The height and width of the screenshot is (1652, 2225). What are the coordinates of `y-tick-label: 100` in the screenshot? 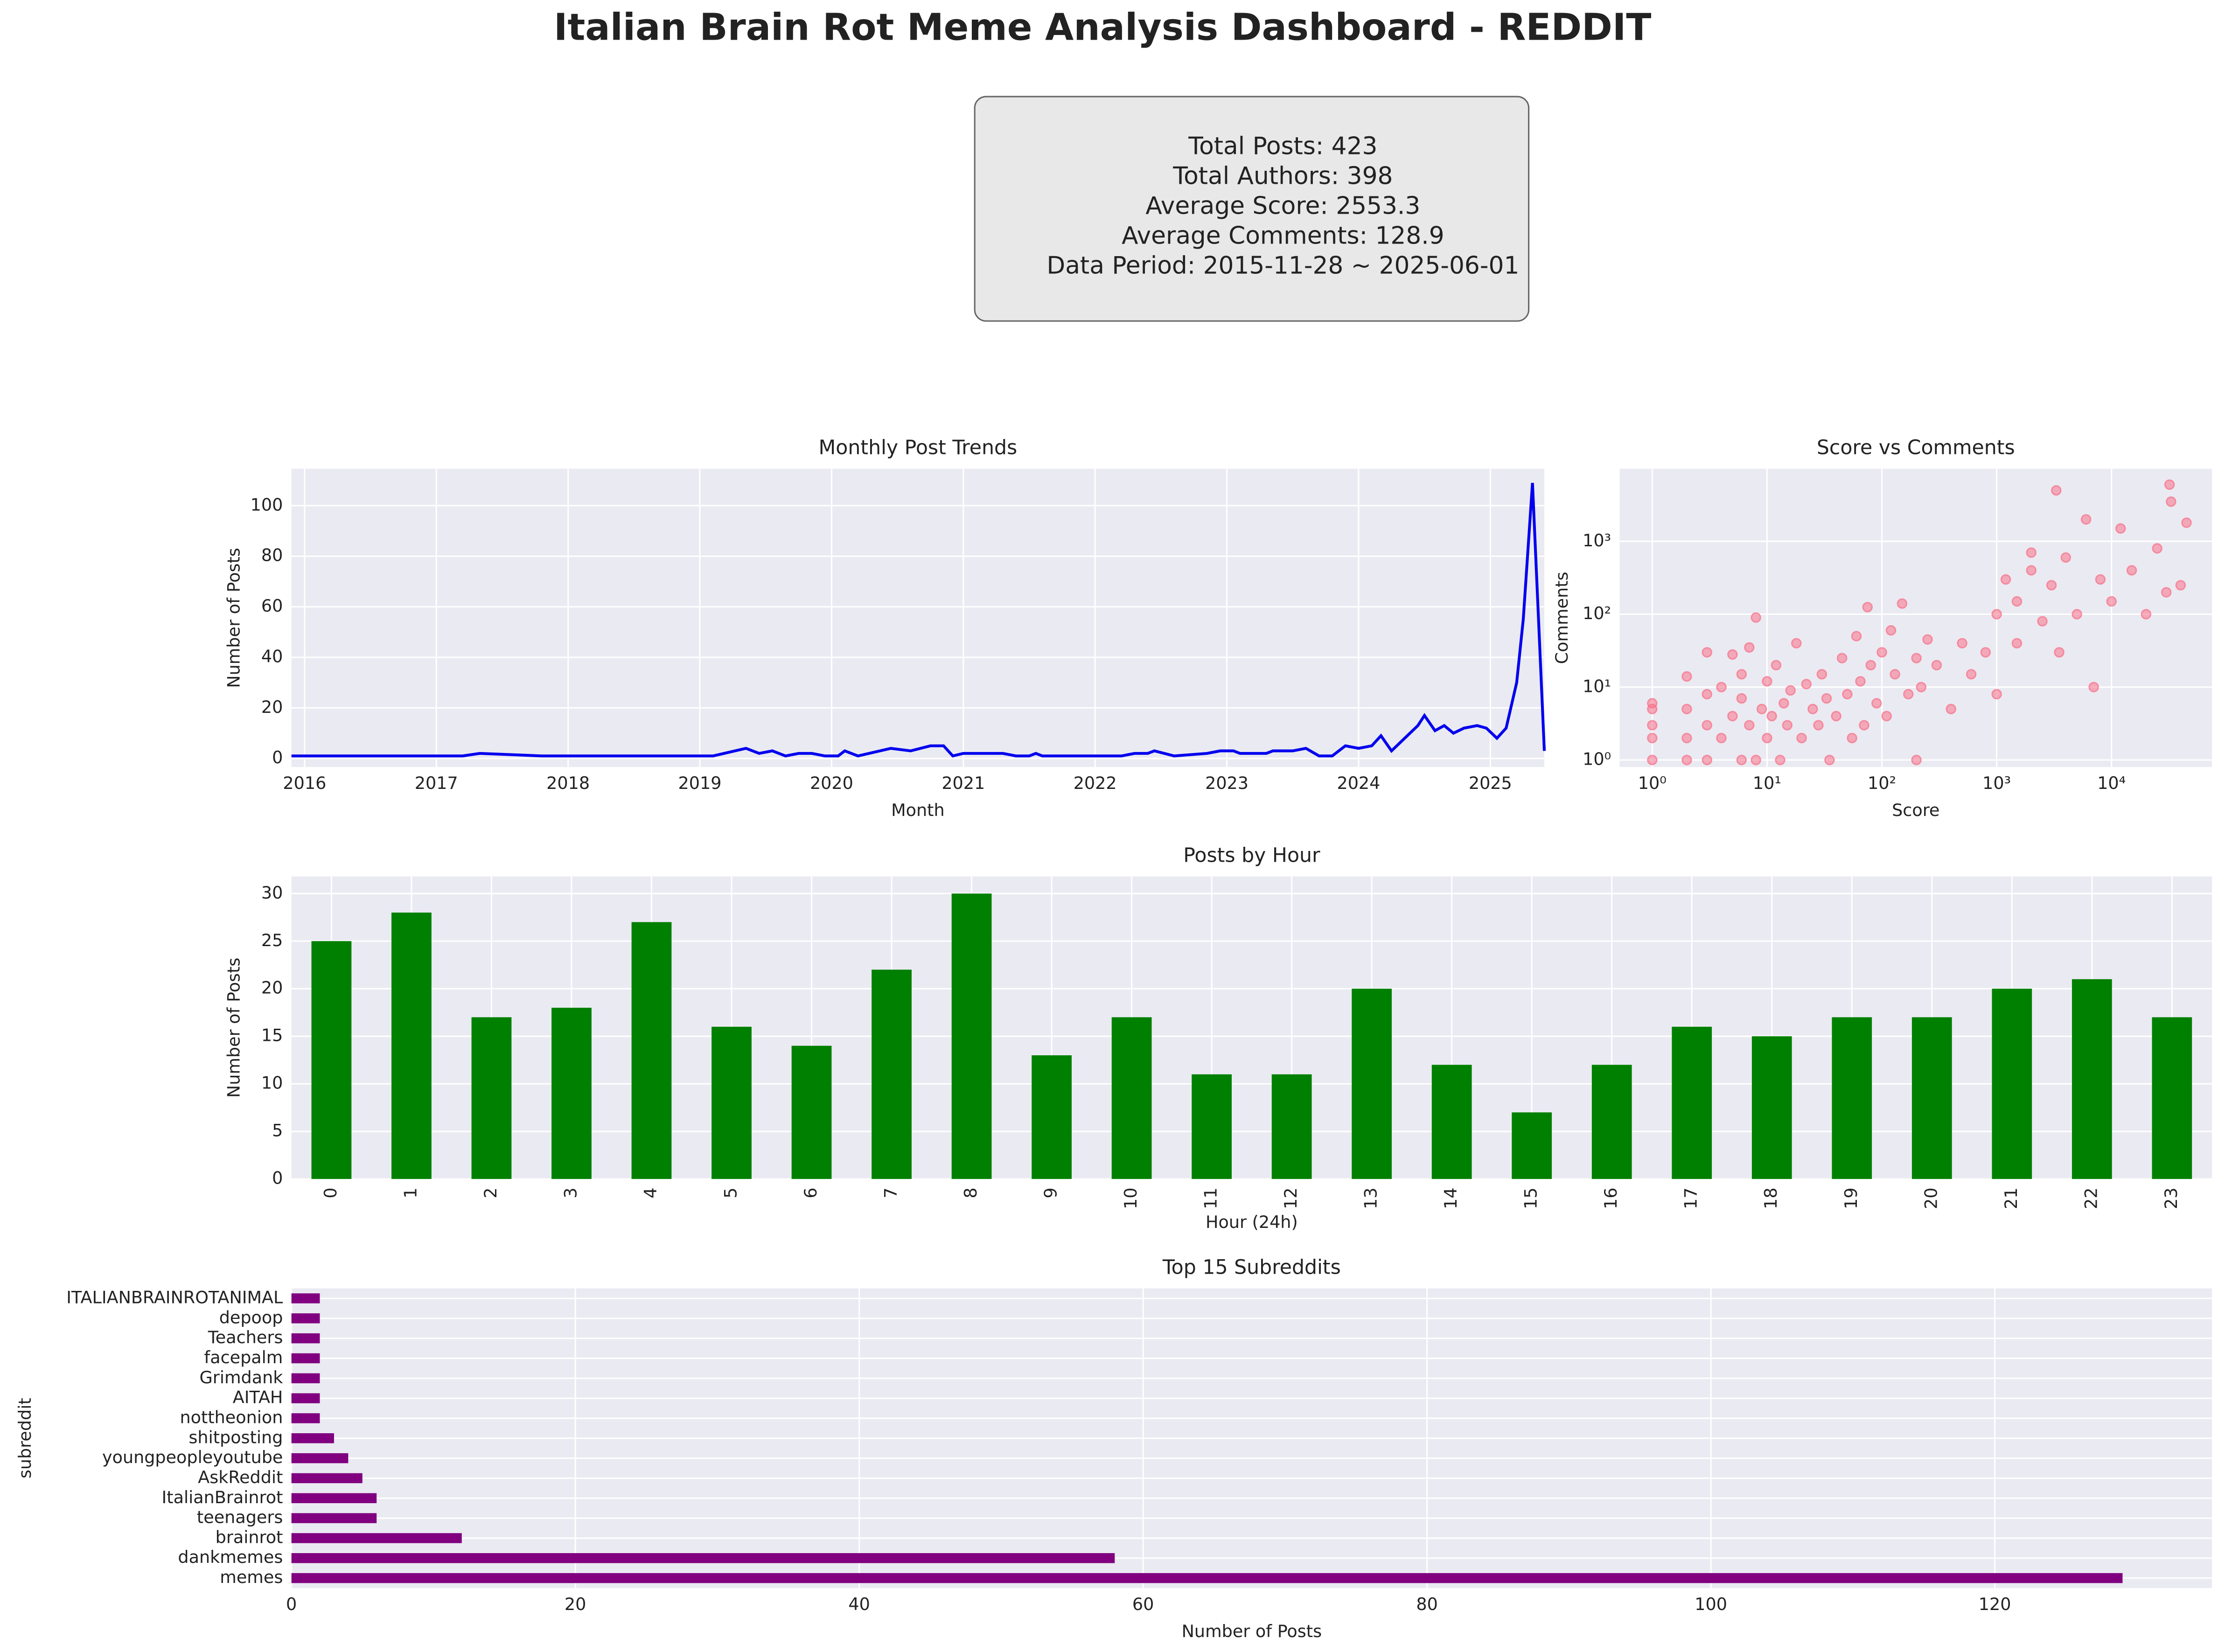 It's located at (267, 505).